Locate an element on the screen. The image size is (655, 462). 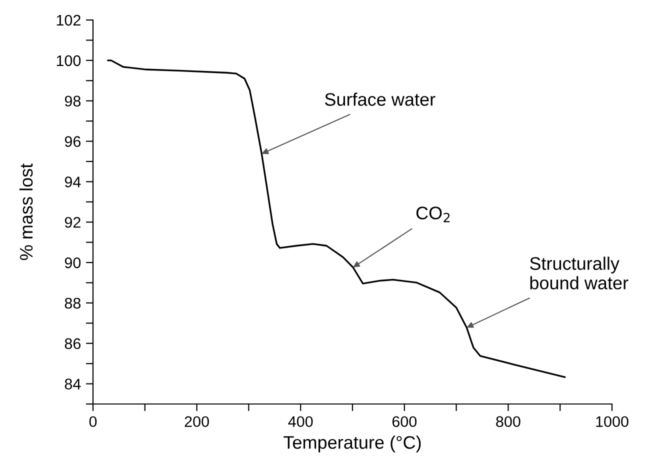
y-tick-label: 102 is located at coordinates (68, 20).